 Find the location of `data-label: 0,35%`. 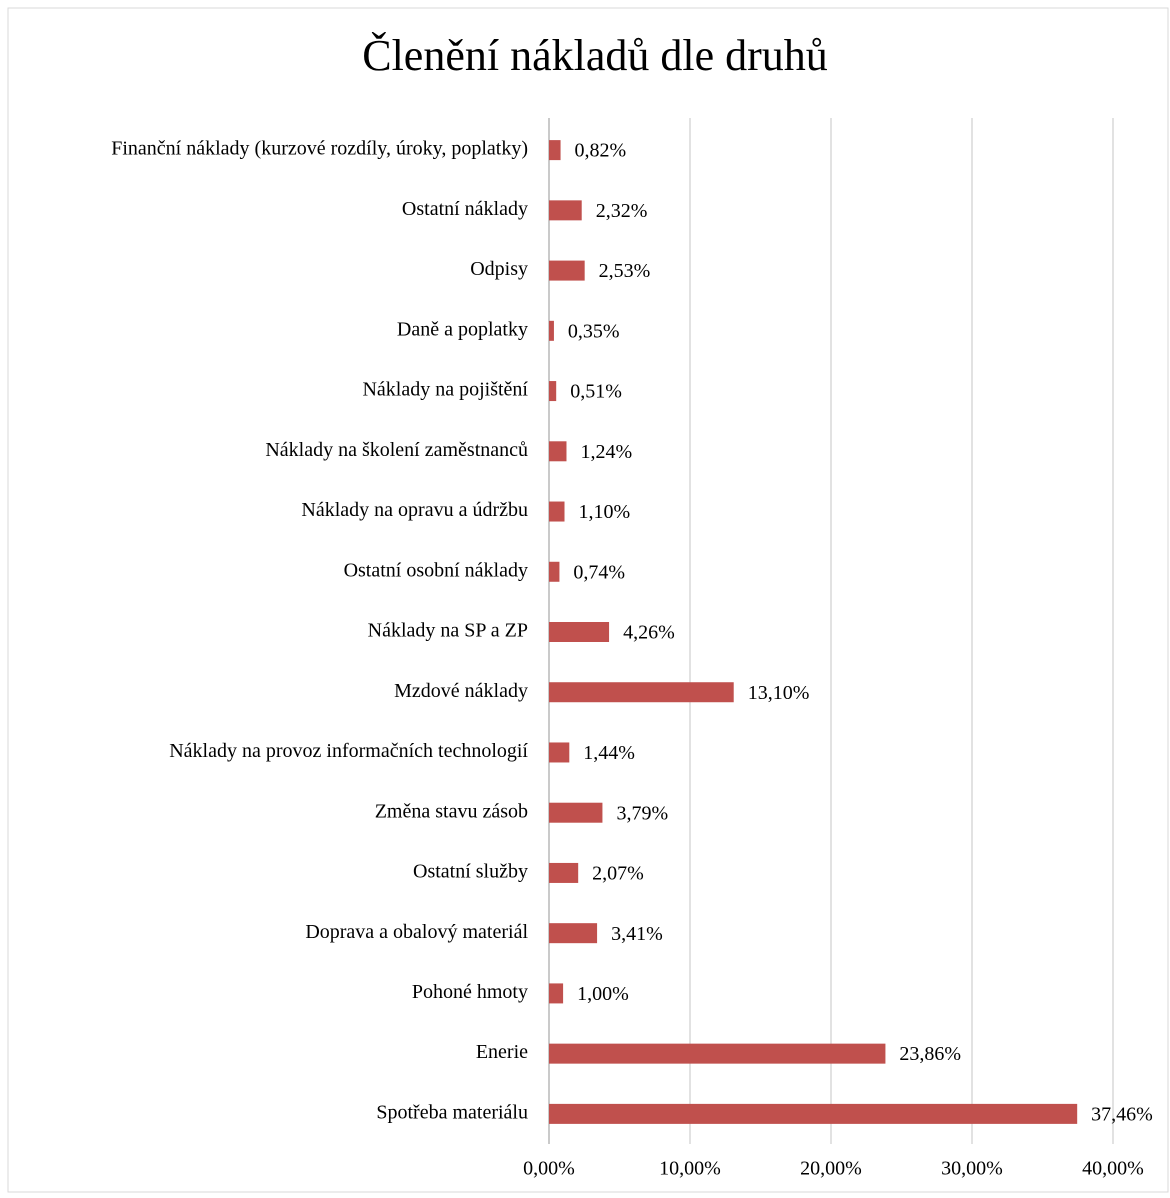

data-label: 0,35% is located at coordinates (594, 331).